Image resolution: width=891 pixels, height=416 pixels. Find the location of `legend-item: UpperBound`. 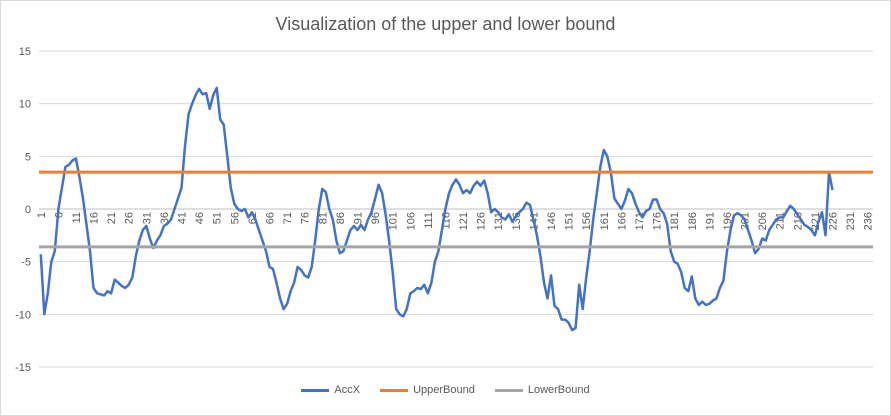

legend-item: UpperBound is located at coordinates (427, 390).